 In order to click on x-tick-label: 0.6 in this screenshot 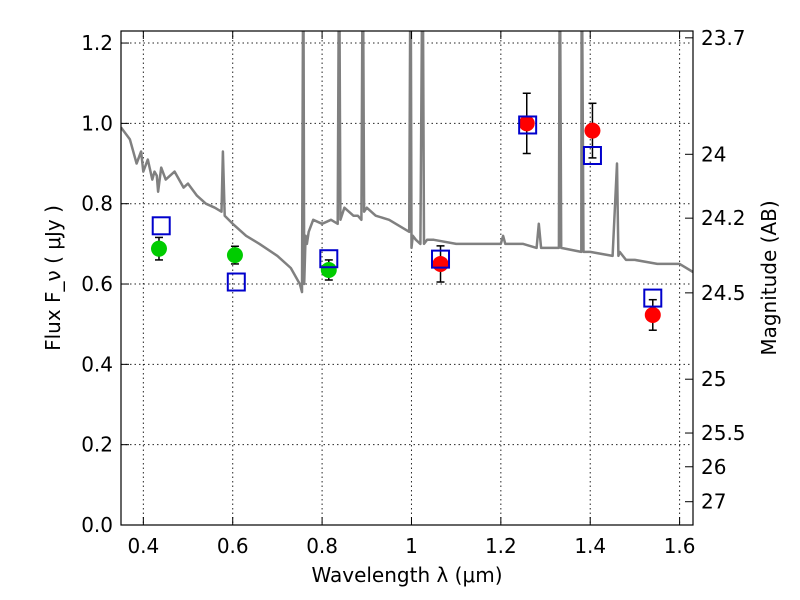, I will do `click(233, 546)`.